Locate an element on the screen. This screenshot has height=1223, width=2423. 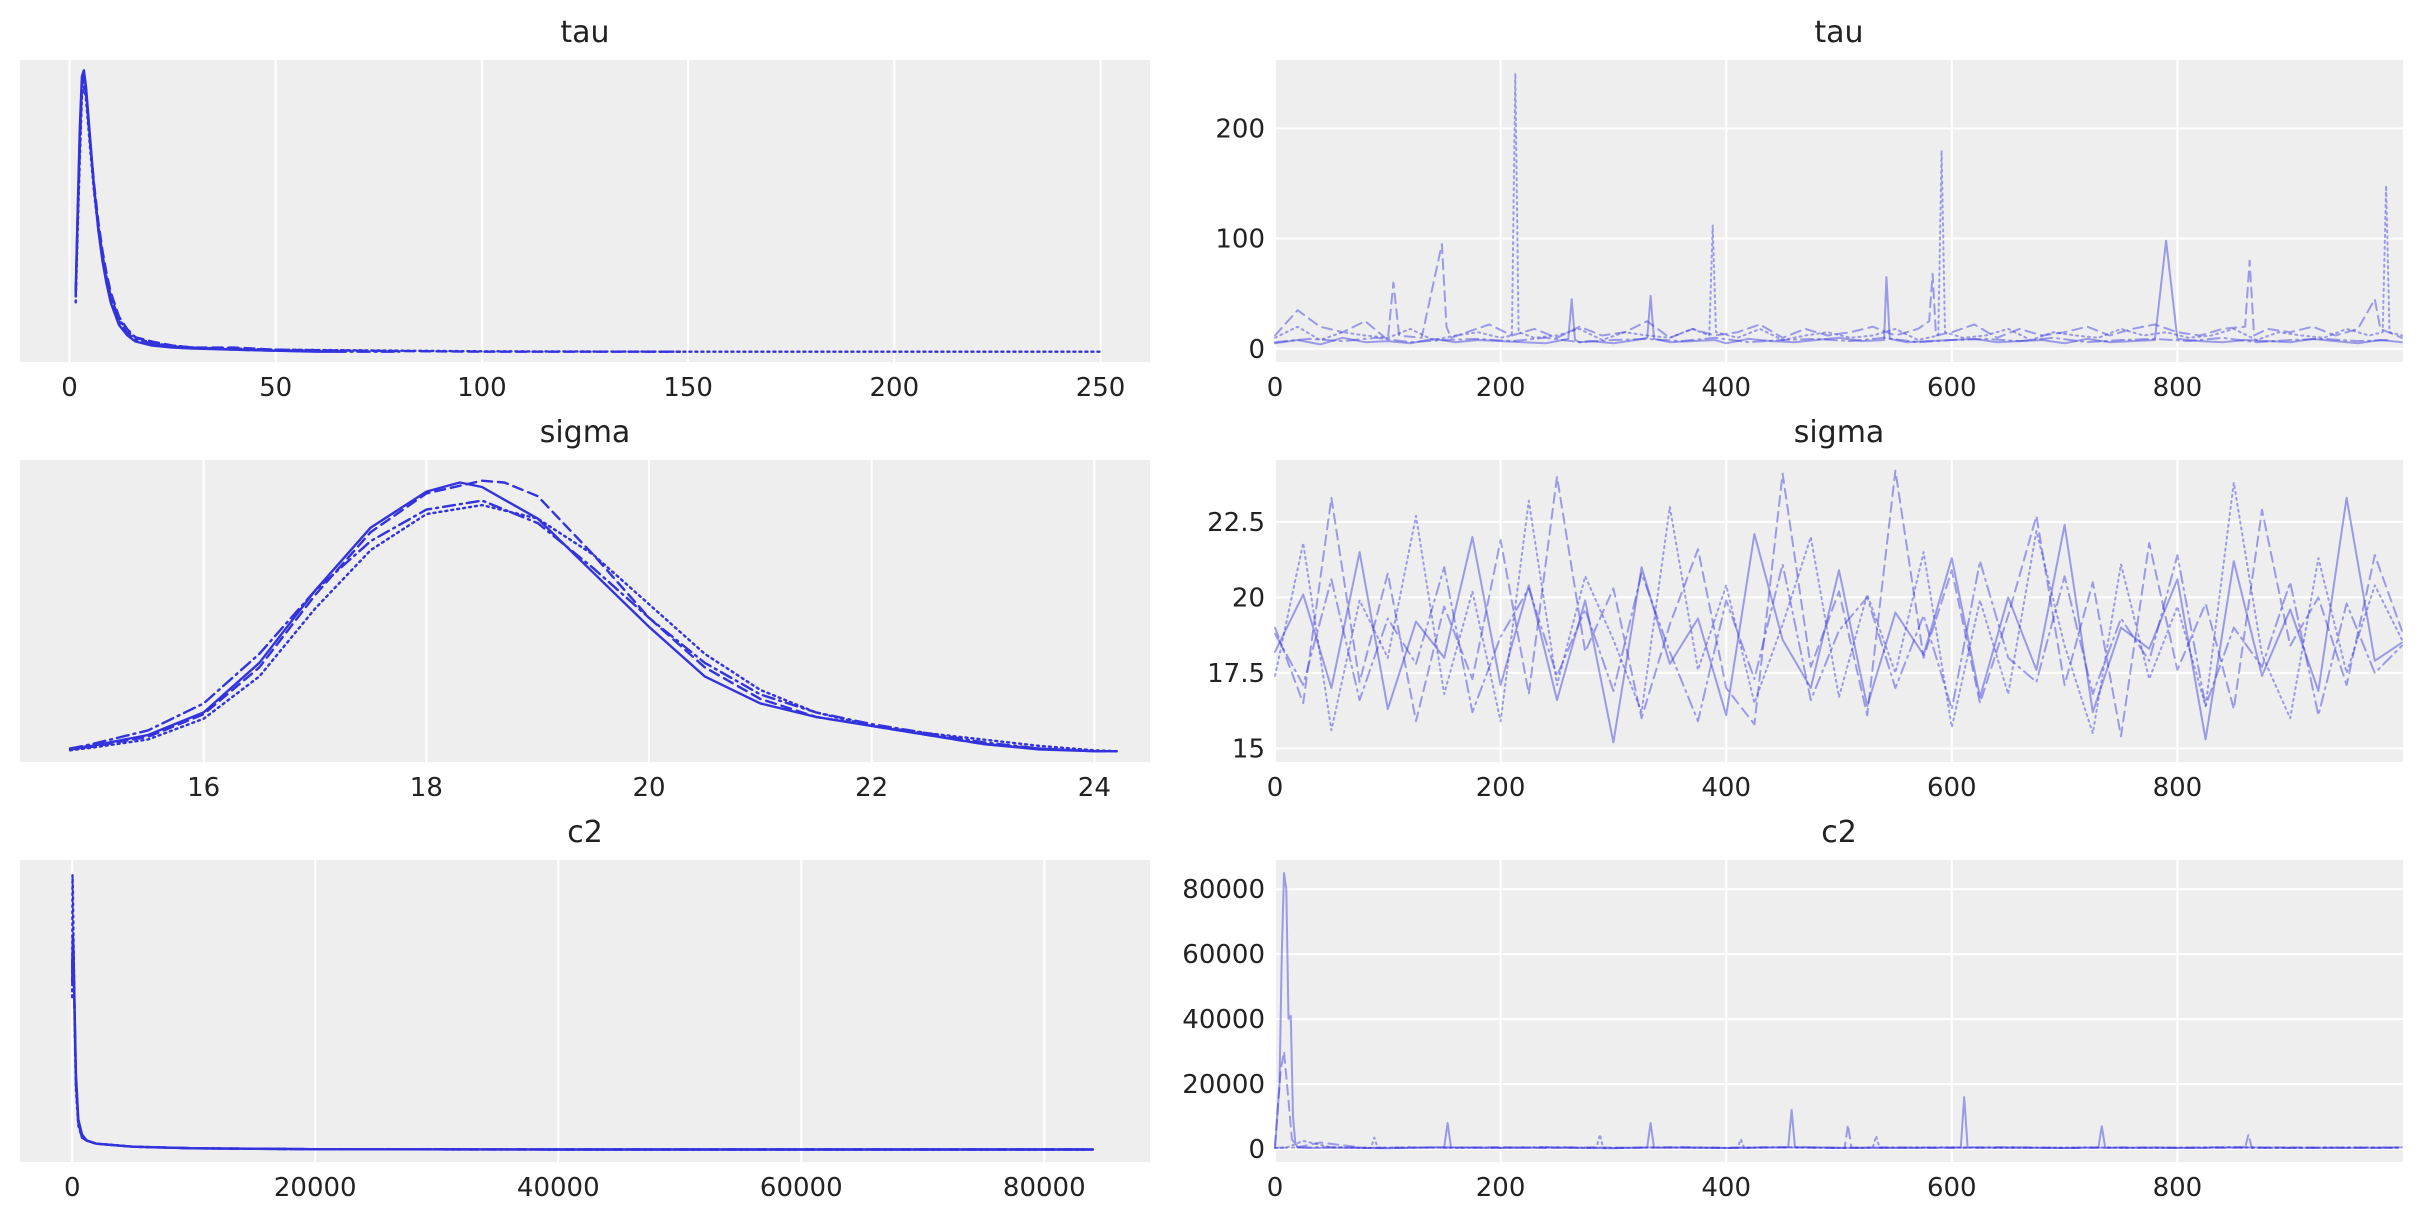
chart-layer: 0 200 400 600 800 0 20000 40000 60000 80000 is located at coordinates (1792, 1031).